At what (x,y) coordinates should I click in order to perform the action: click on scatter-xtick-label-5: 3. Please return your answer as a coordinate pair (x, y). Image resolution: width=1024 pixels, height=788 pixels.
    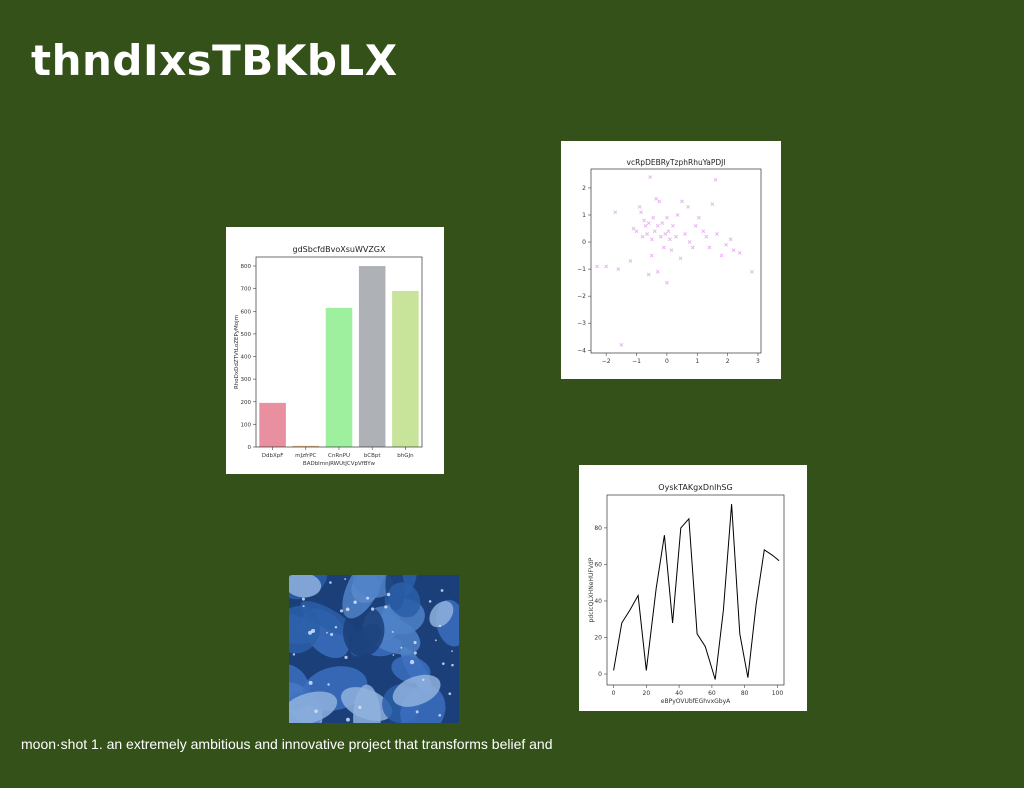
    Looking at the image, I should click on (758, 361).